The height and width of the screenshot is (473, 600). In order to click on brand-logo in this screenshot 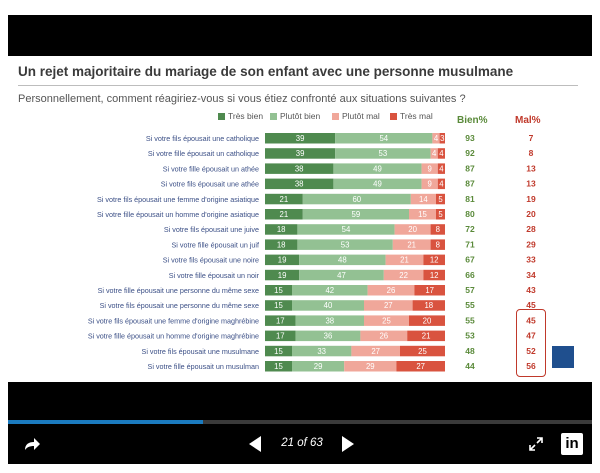, I will do `click(563, 357)`.